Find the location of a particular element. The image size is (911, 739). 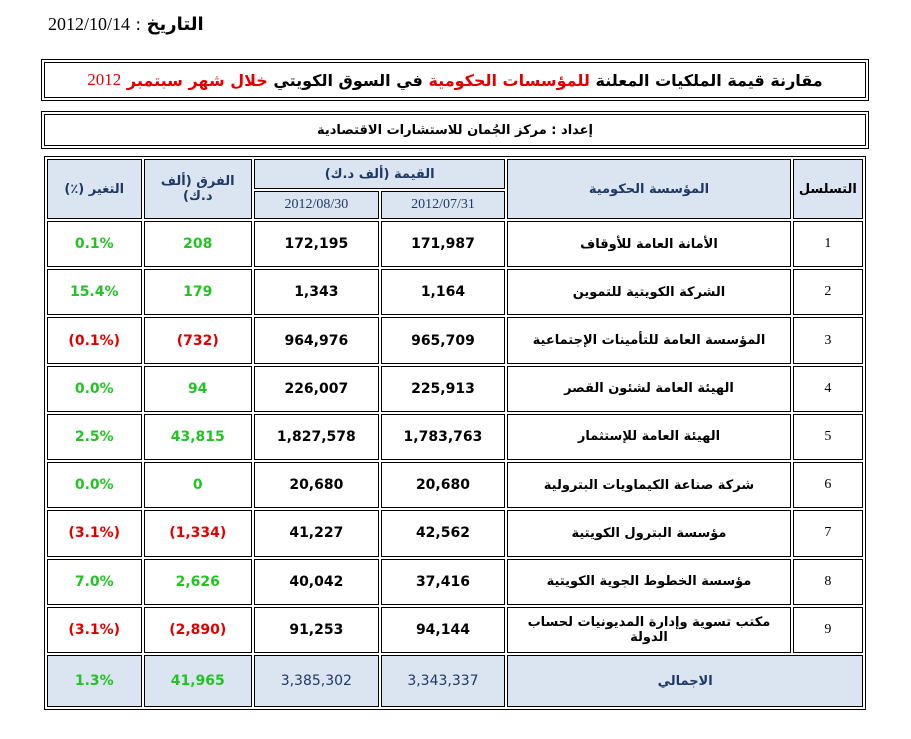

row-change: (0.1%) is located at coordinates (94, 340).